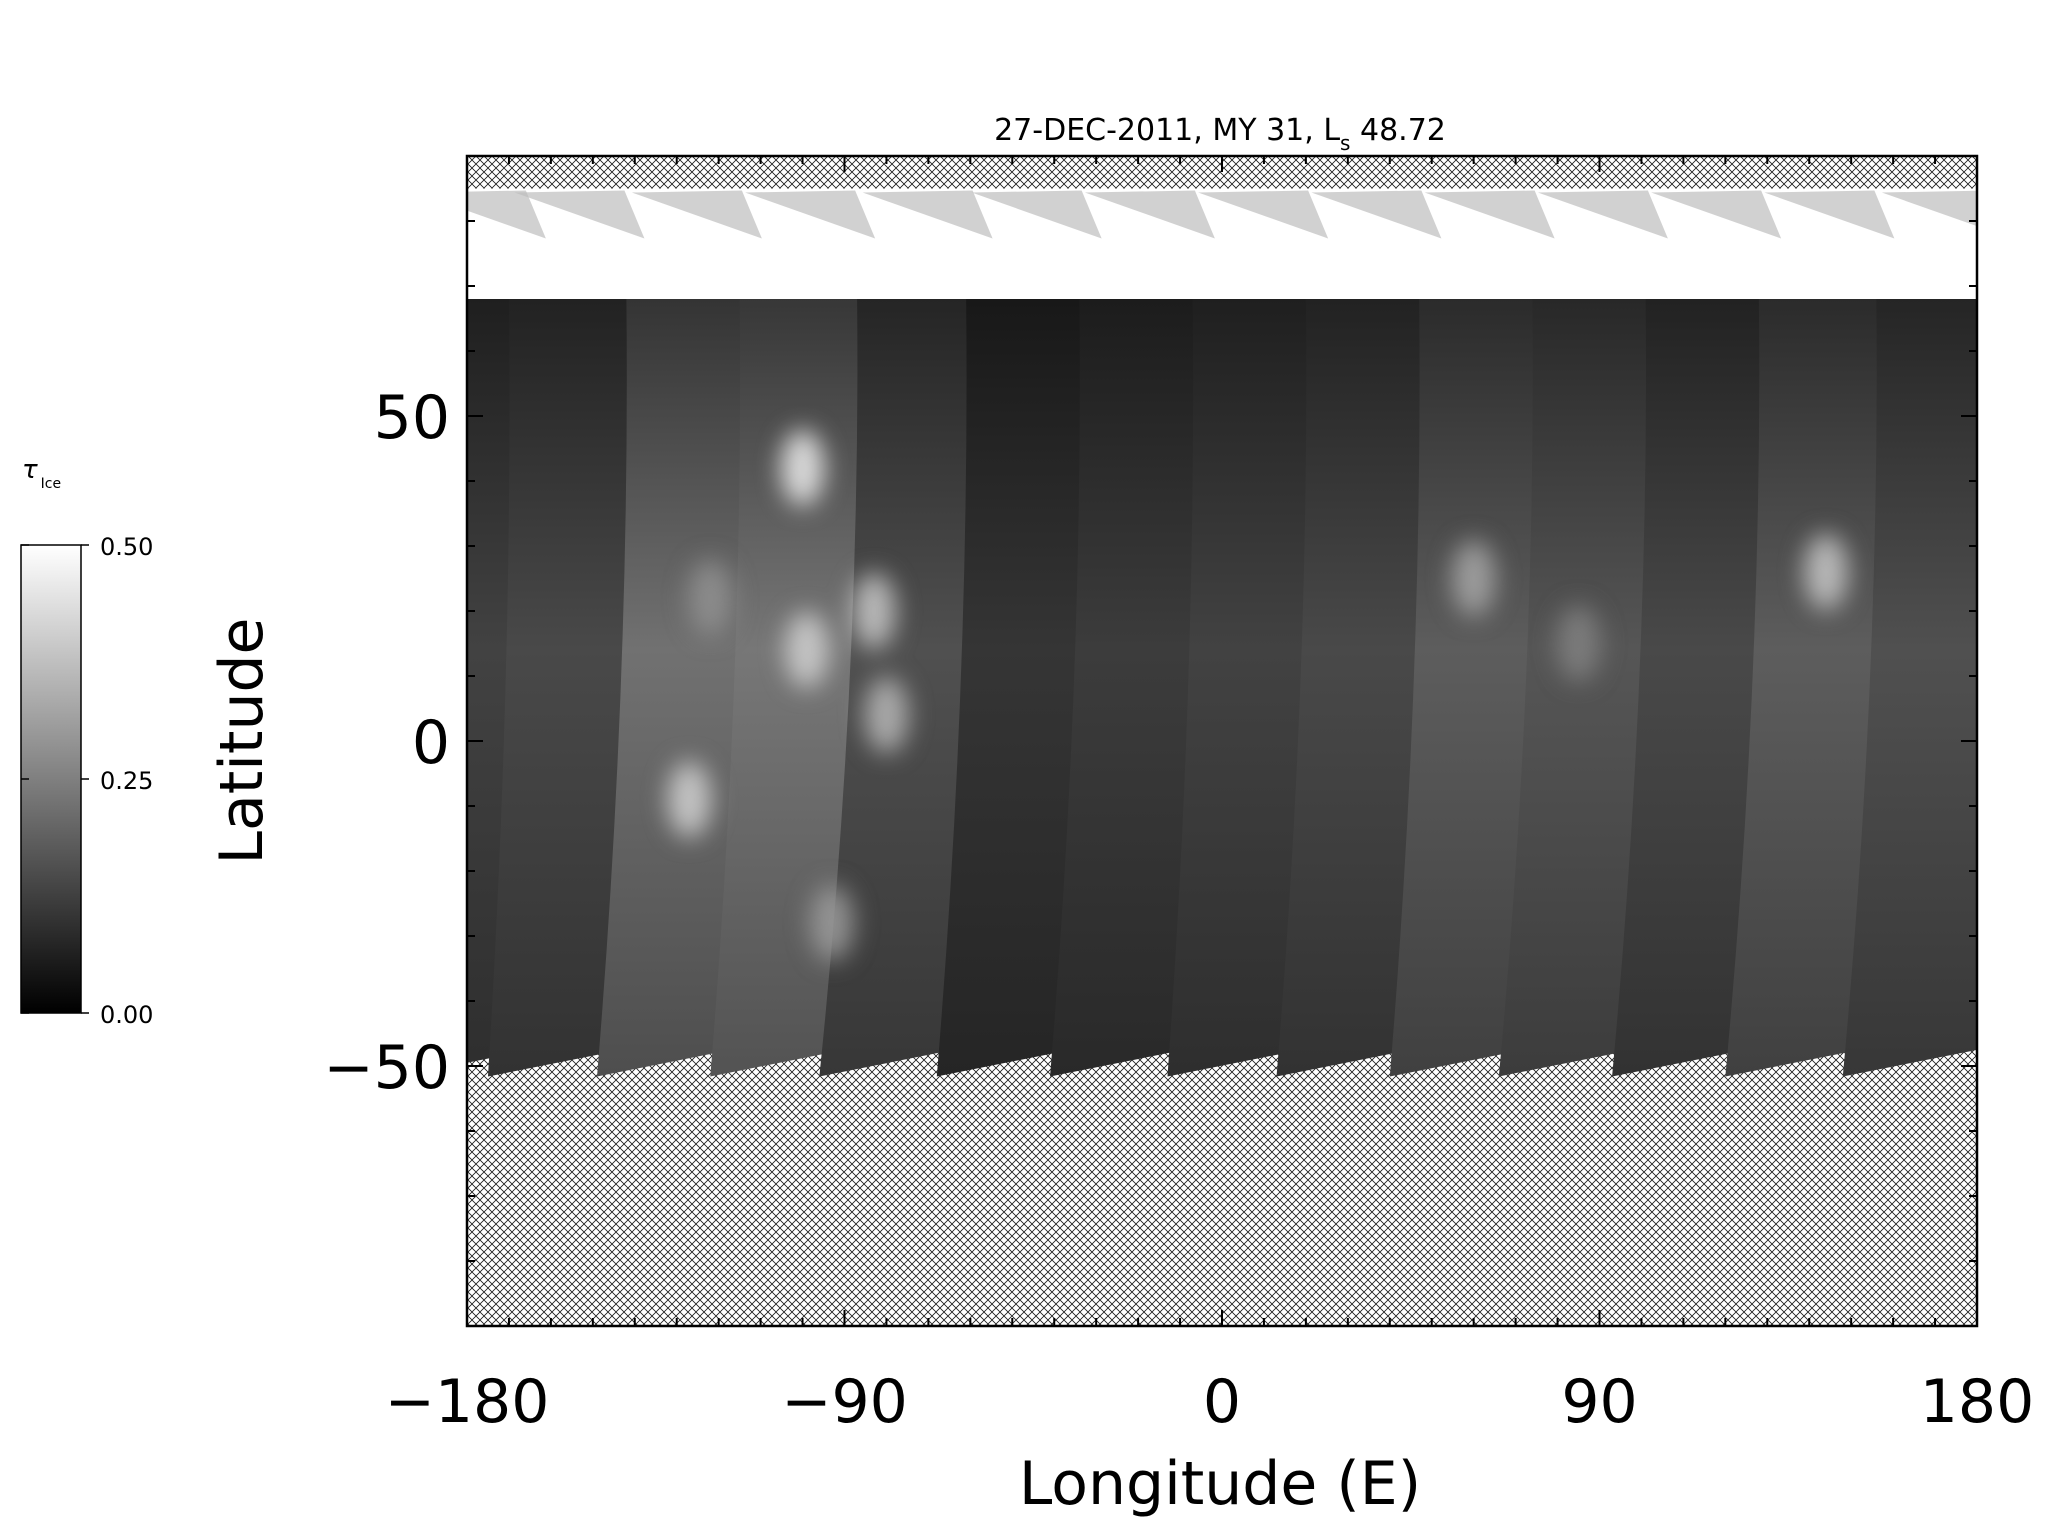 This screenshot has height=1536, width=2048. I want to click on colorbar-tick-label: 0.50, so click(126, 547).